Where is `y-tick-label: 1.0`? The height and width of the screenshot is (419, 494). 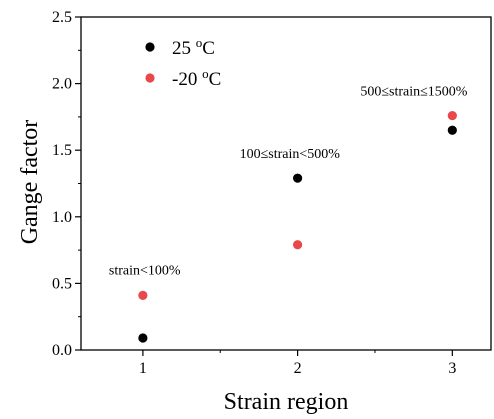
y-tick-label: 1.0 is located at coordinates (62, 217).